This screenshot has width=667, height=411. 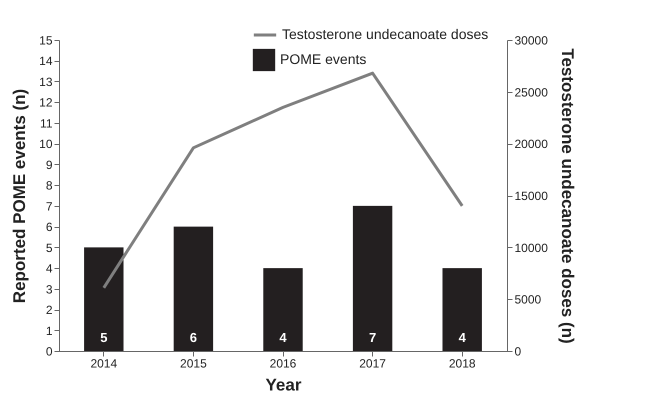 I want to click on x-tick-label: 2016, so click(x=283, y=363).